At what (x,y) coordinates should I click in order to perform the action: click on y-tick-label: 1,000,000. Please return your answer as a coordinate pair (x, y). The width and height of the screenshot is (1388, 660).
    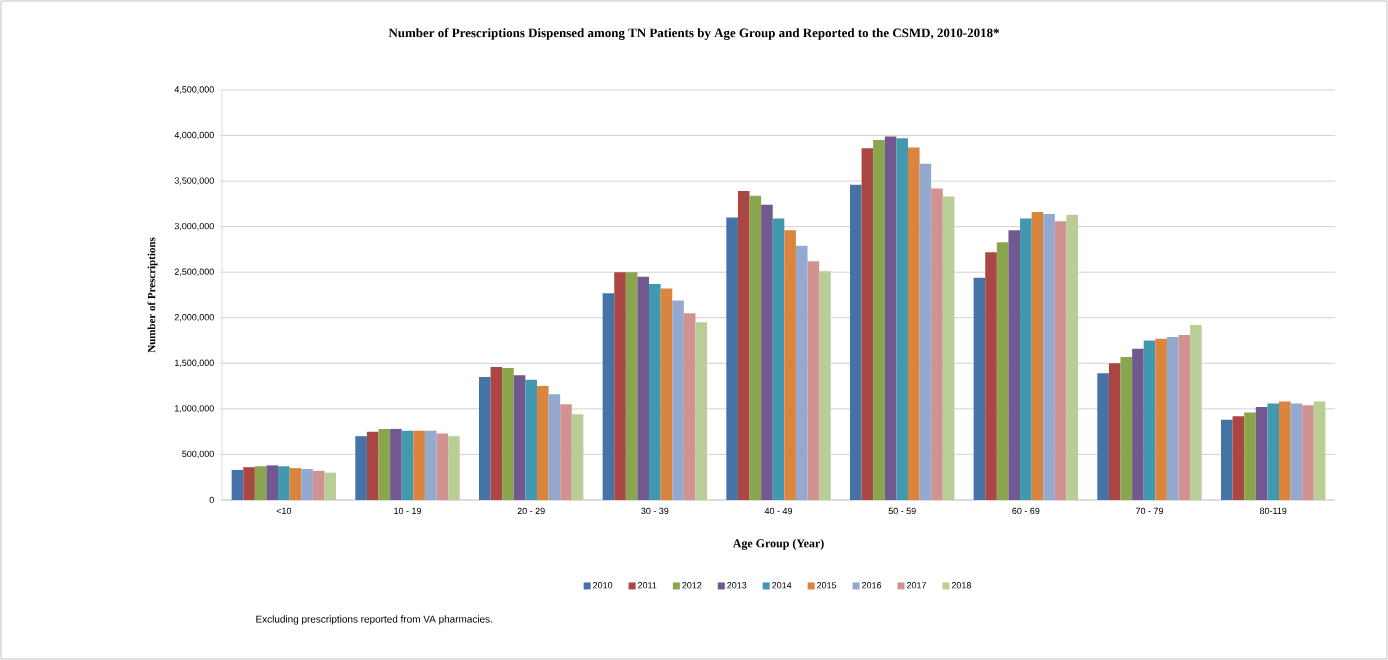
    Looking at the image, I should click on (194, 409).